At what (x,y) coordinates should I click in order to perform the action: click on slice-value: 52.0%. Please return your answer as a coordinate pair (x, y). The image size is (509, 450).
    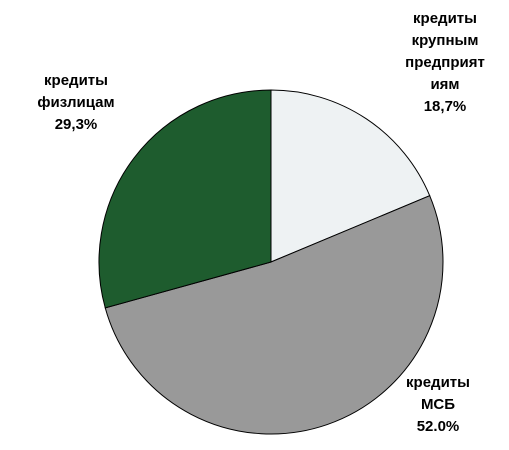
    Looking at the image, I should click on (438, 426).